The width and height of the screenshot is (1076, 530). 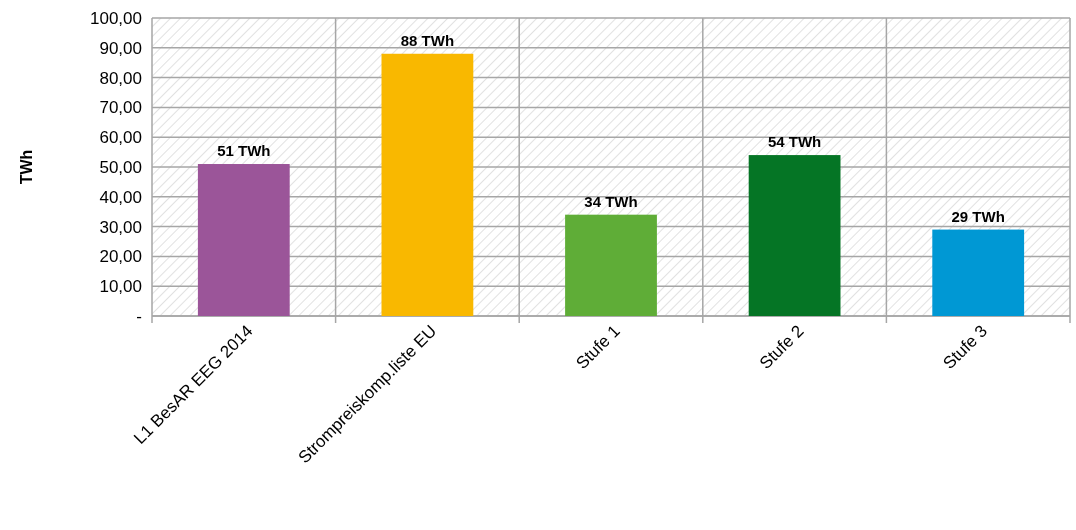 What do you see at coordinates (427, 40) in the screenshot?
I see `data-label: 88 TWh` at bounding box center [427, 40].